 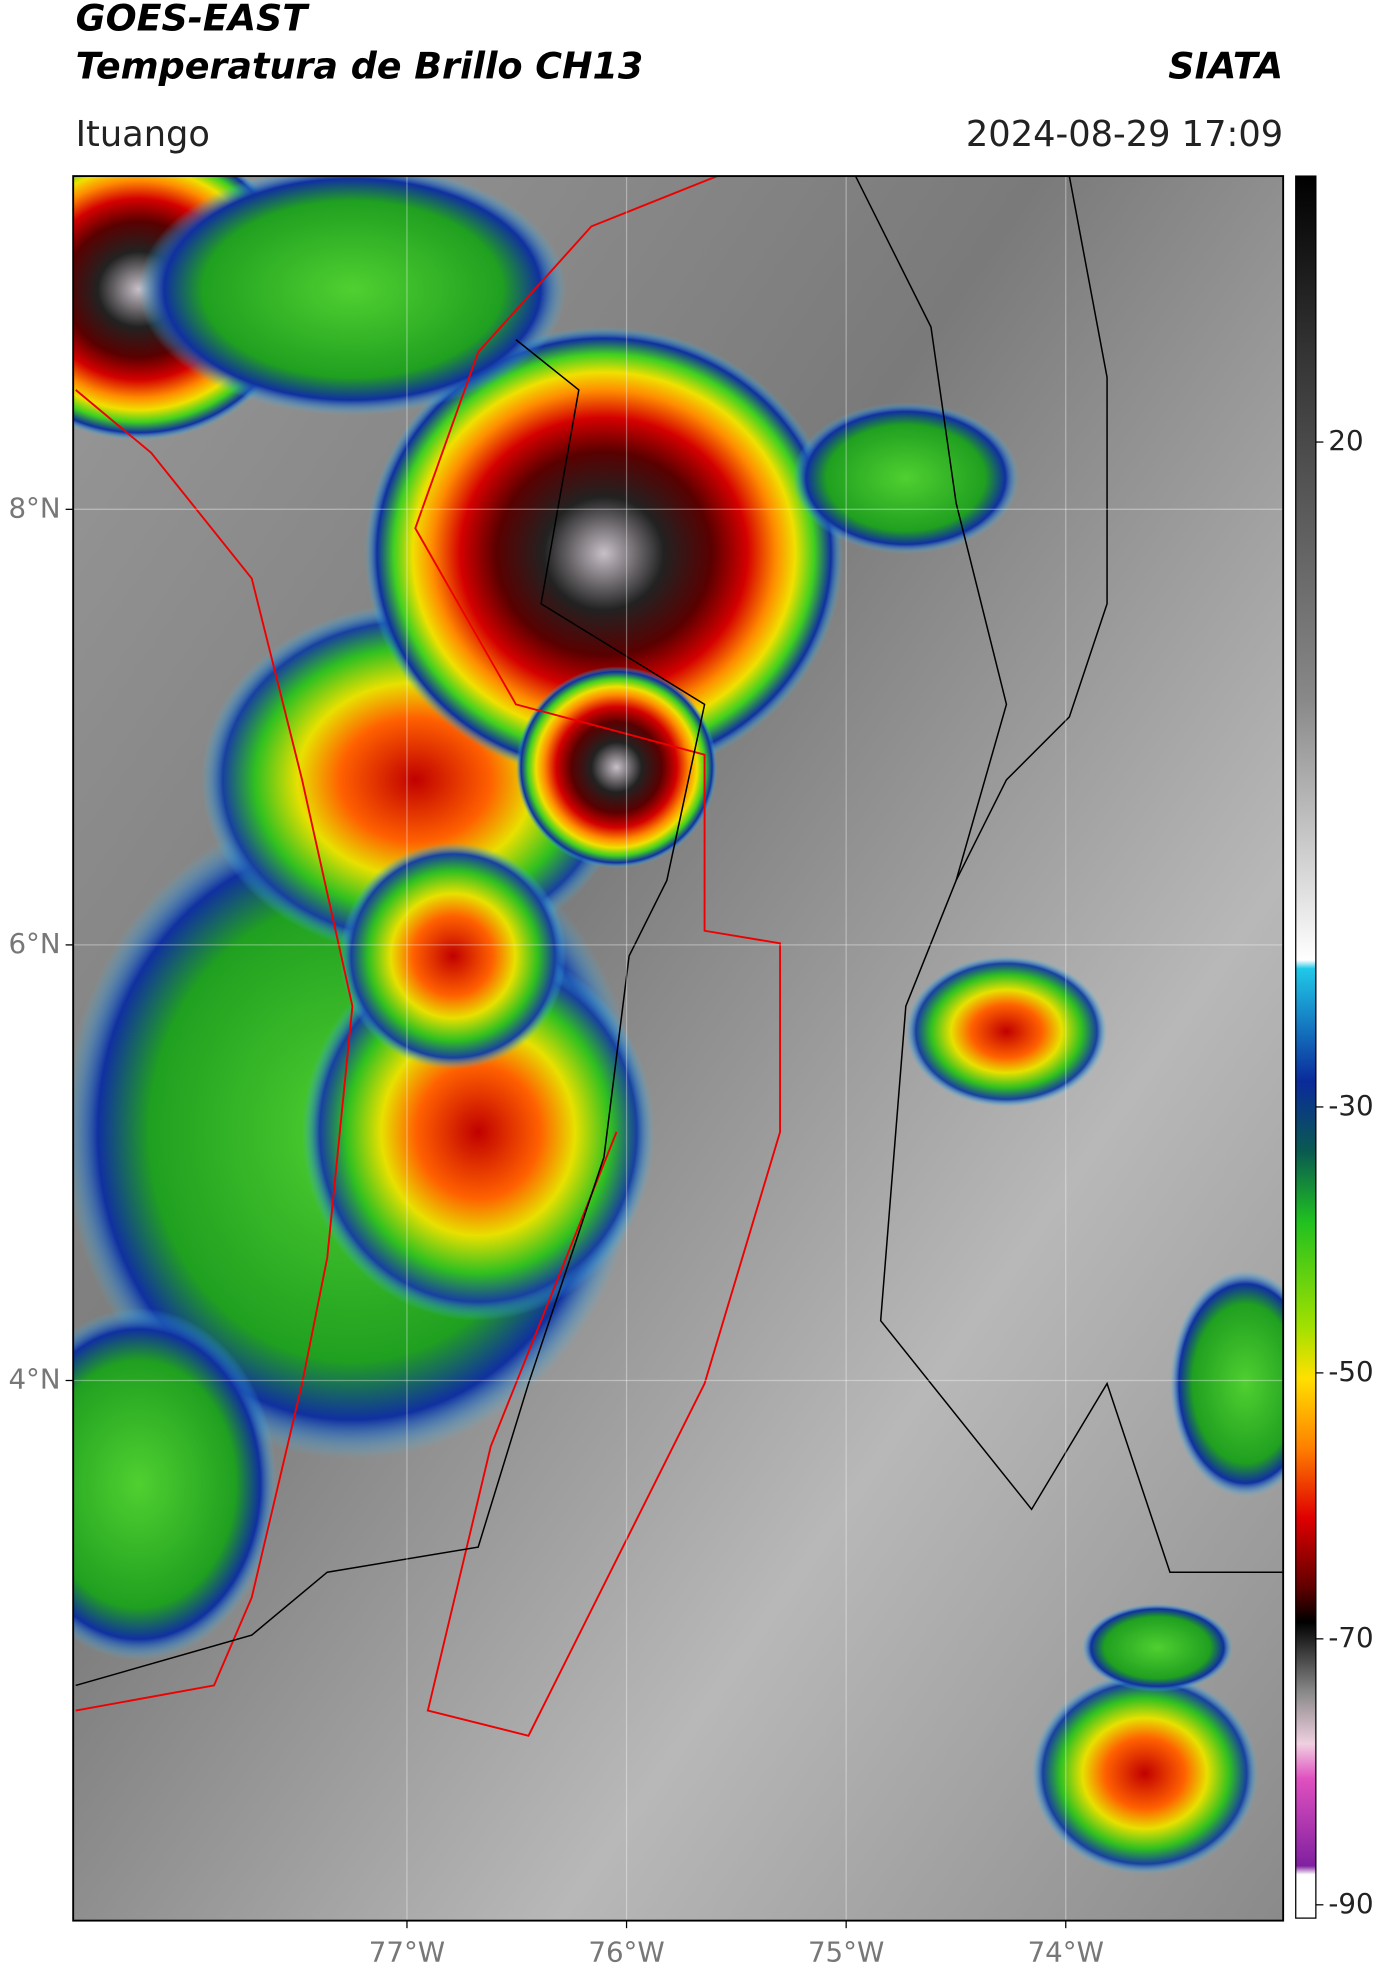 What do you see at coordinates (1350, 1105) in the screenshot?
I see `colorbar-tick-label: -30` at bounding box center [1350, 1105].